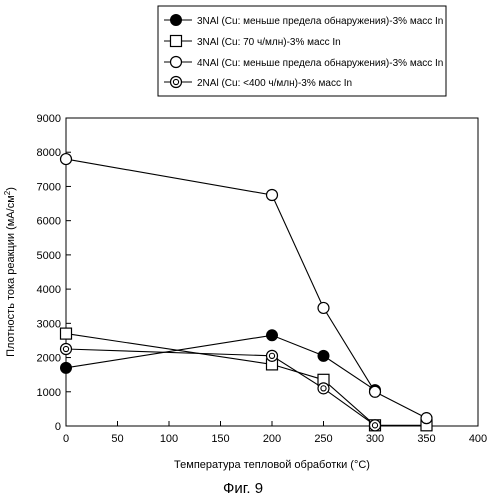 This screenshot has width=492, height=504. What do you see at coordinates (66, 333) in the screenshot?
I see `series-2-point` at bounding box center [66, 333].